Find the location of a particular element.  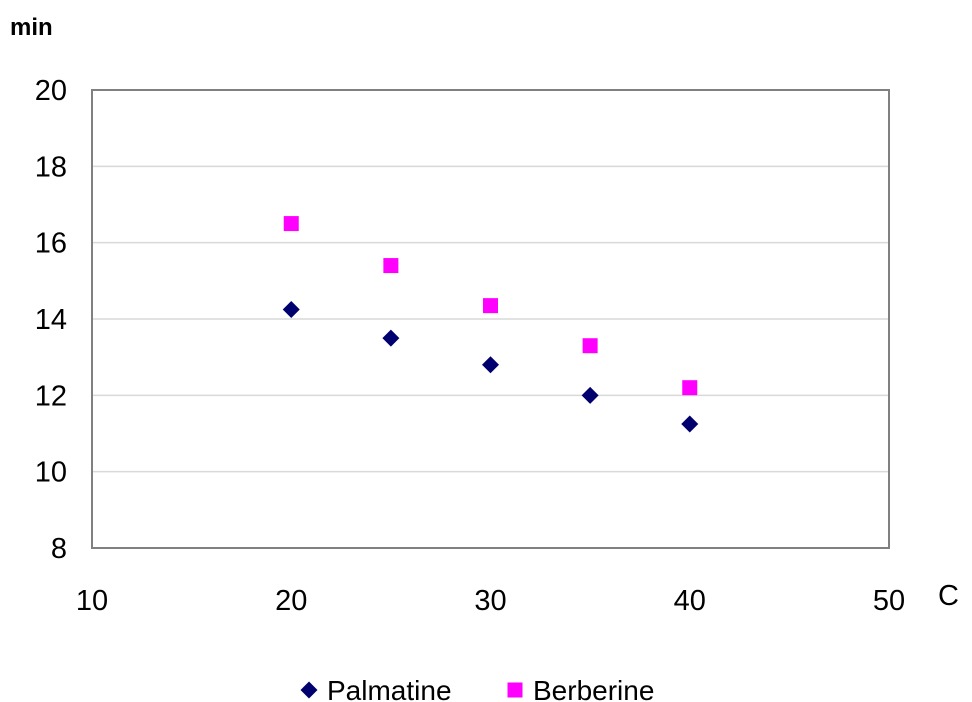

legend-label-palmatine: Palmatine is located at coordinates (389, 688).